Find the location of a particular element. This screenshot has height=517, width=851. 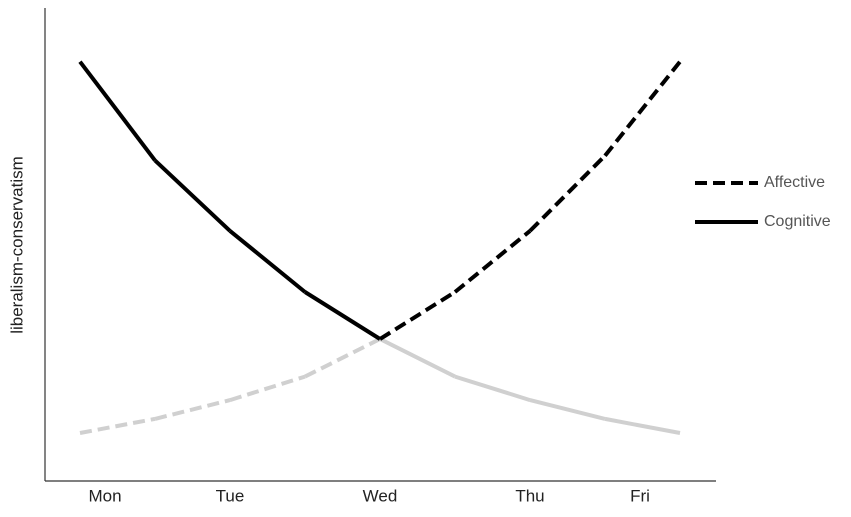

x-tick-label: Mon is located at coordinates (104, 495).